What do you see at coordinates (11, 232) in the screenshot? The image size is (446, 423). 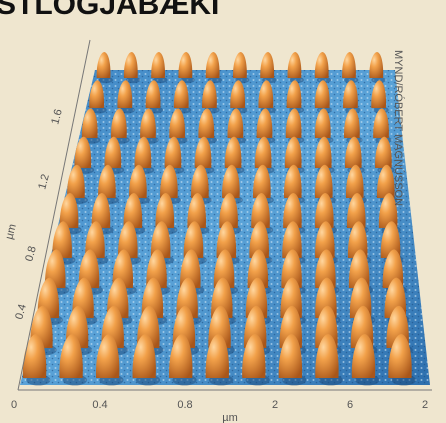 I see `y-axis-label: µm` at bounding box center [11, 232].